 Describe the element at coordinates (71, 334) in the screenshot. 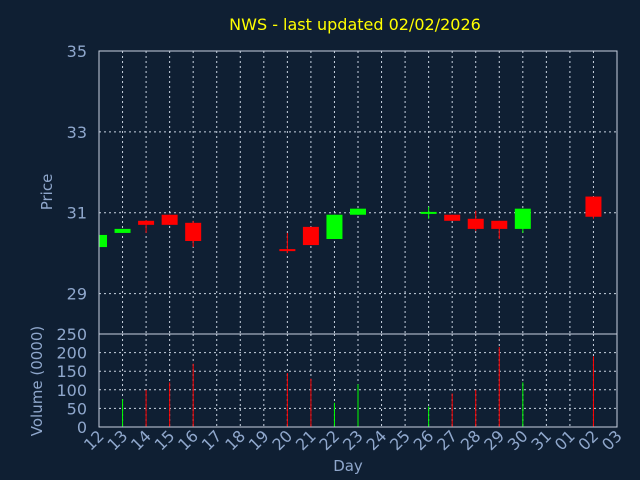

I see `volume-tick-label: 250` at that location.